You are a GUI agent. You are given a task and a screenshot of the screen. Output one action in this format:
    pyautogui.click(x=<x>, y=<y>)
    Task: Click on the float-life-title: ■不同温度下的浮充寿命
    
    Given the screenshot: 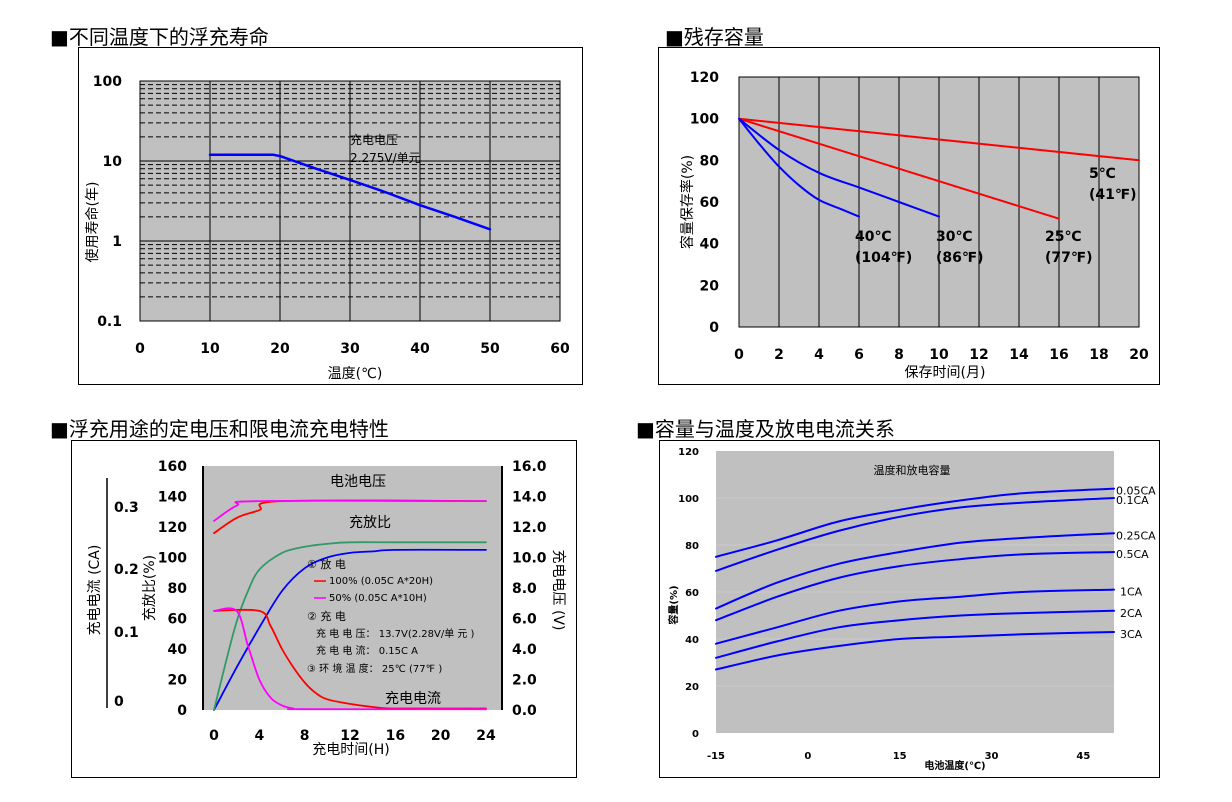 What is the action you would take?
    pyautogui.click(x=159, y=37)
    